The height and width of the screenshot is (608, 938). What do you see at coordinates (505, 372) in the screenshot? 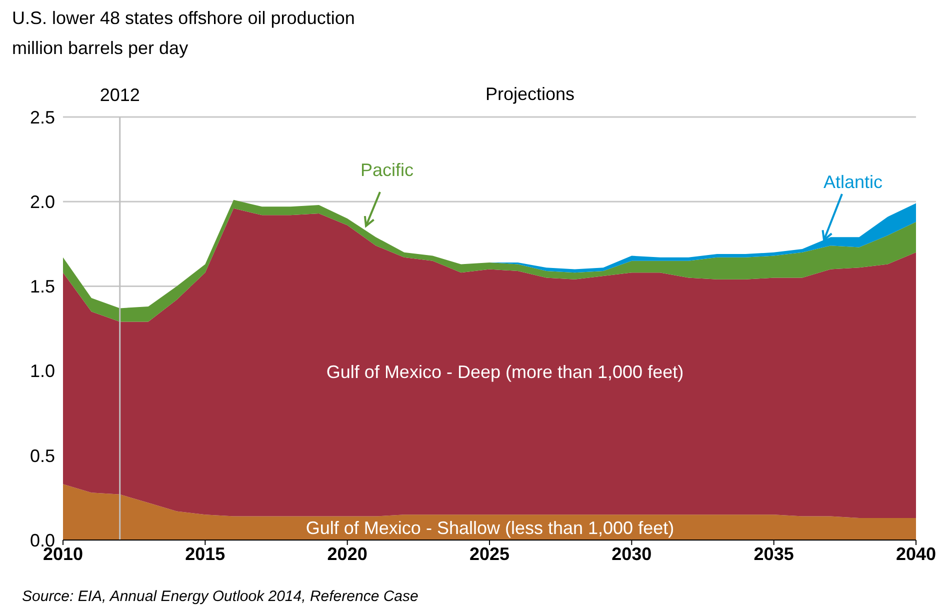
I see `series-label: Gulf of Mexico - Deep (more than 1,000 feet)` at bounding box center [505, 372].